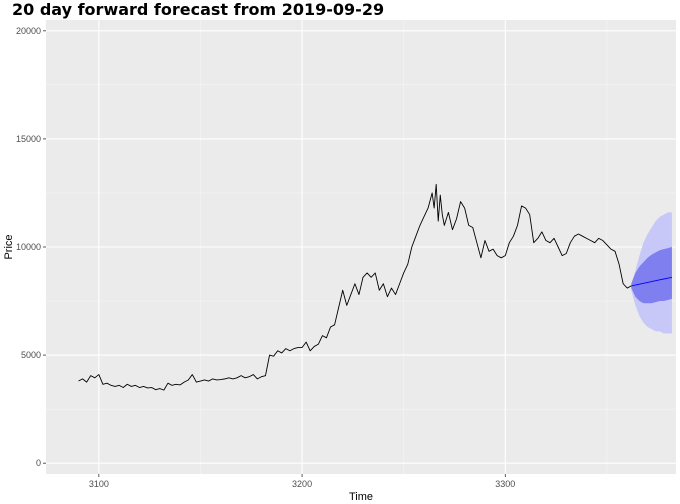  What do you see at coordinates (28, 247) in the screenshot?
I see `y-tick-label: 10000` at bounding box center [28, 247].